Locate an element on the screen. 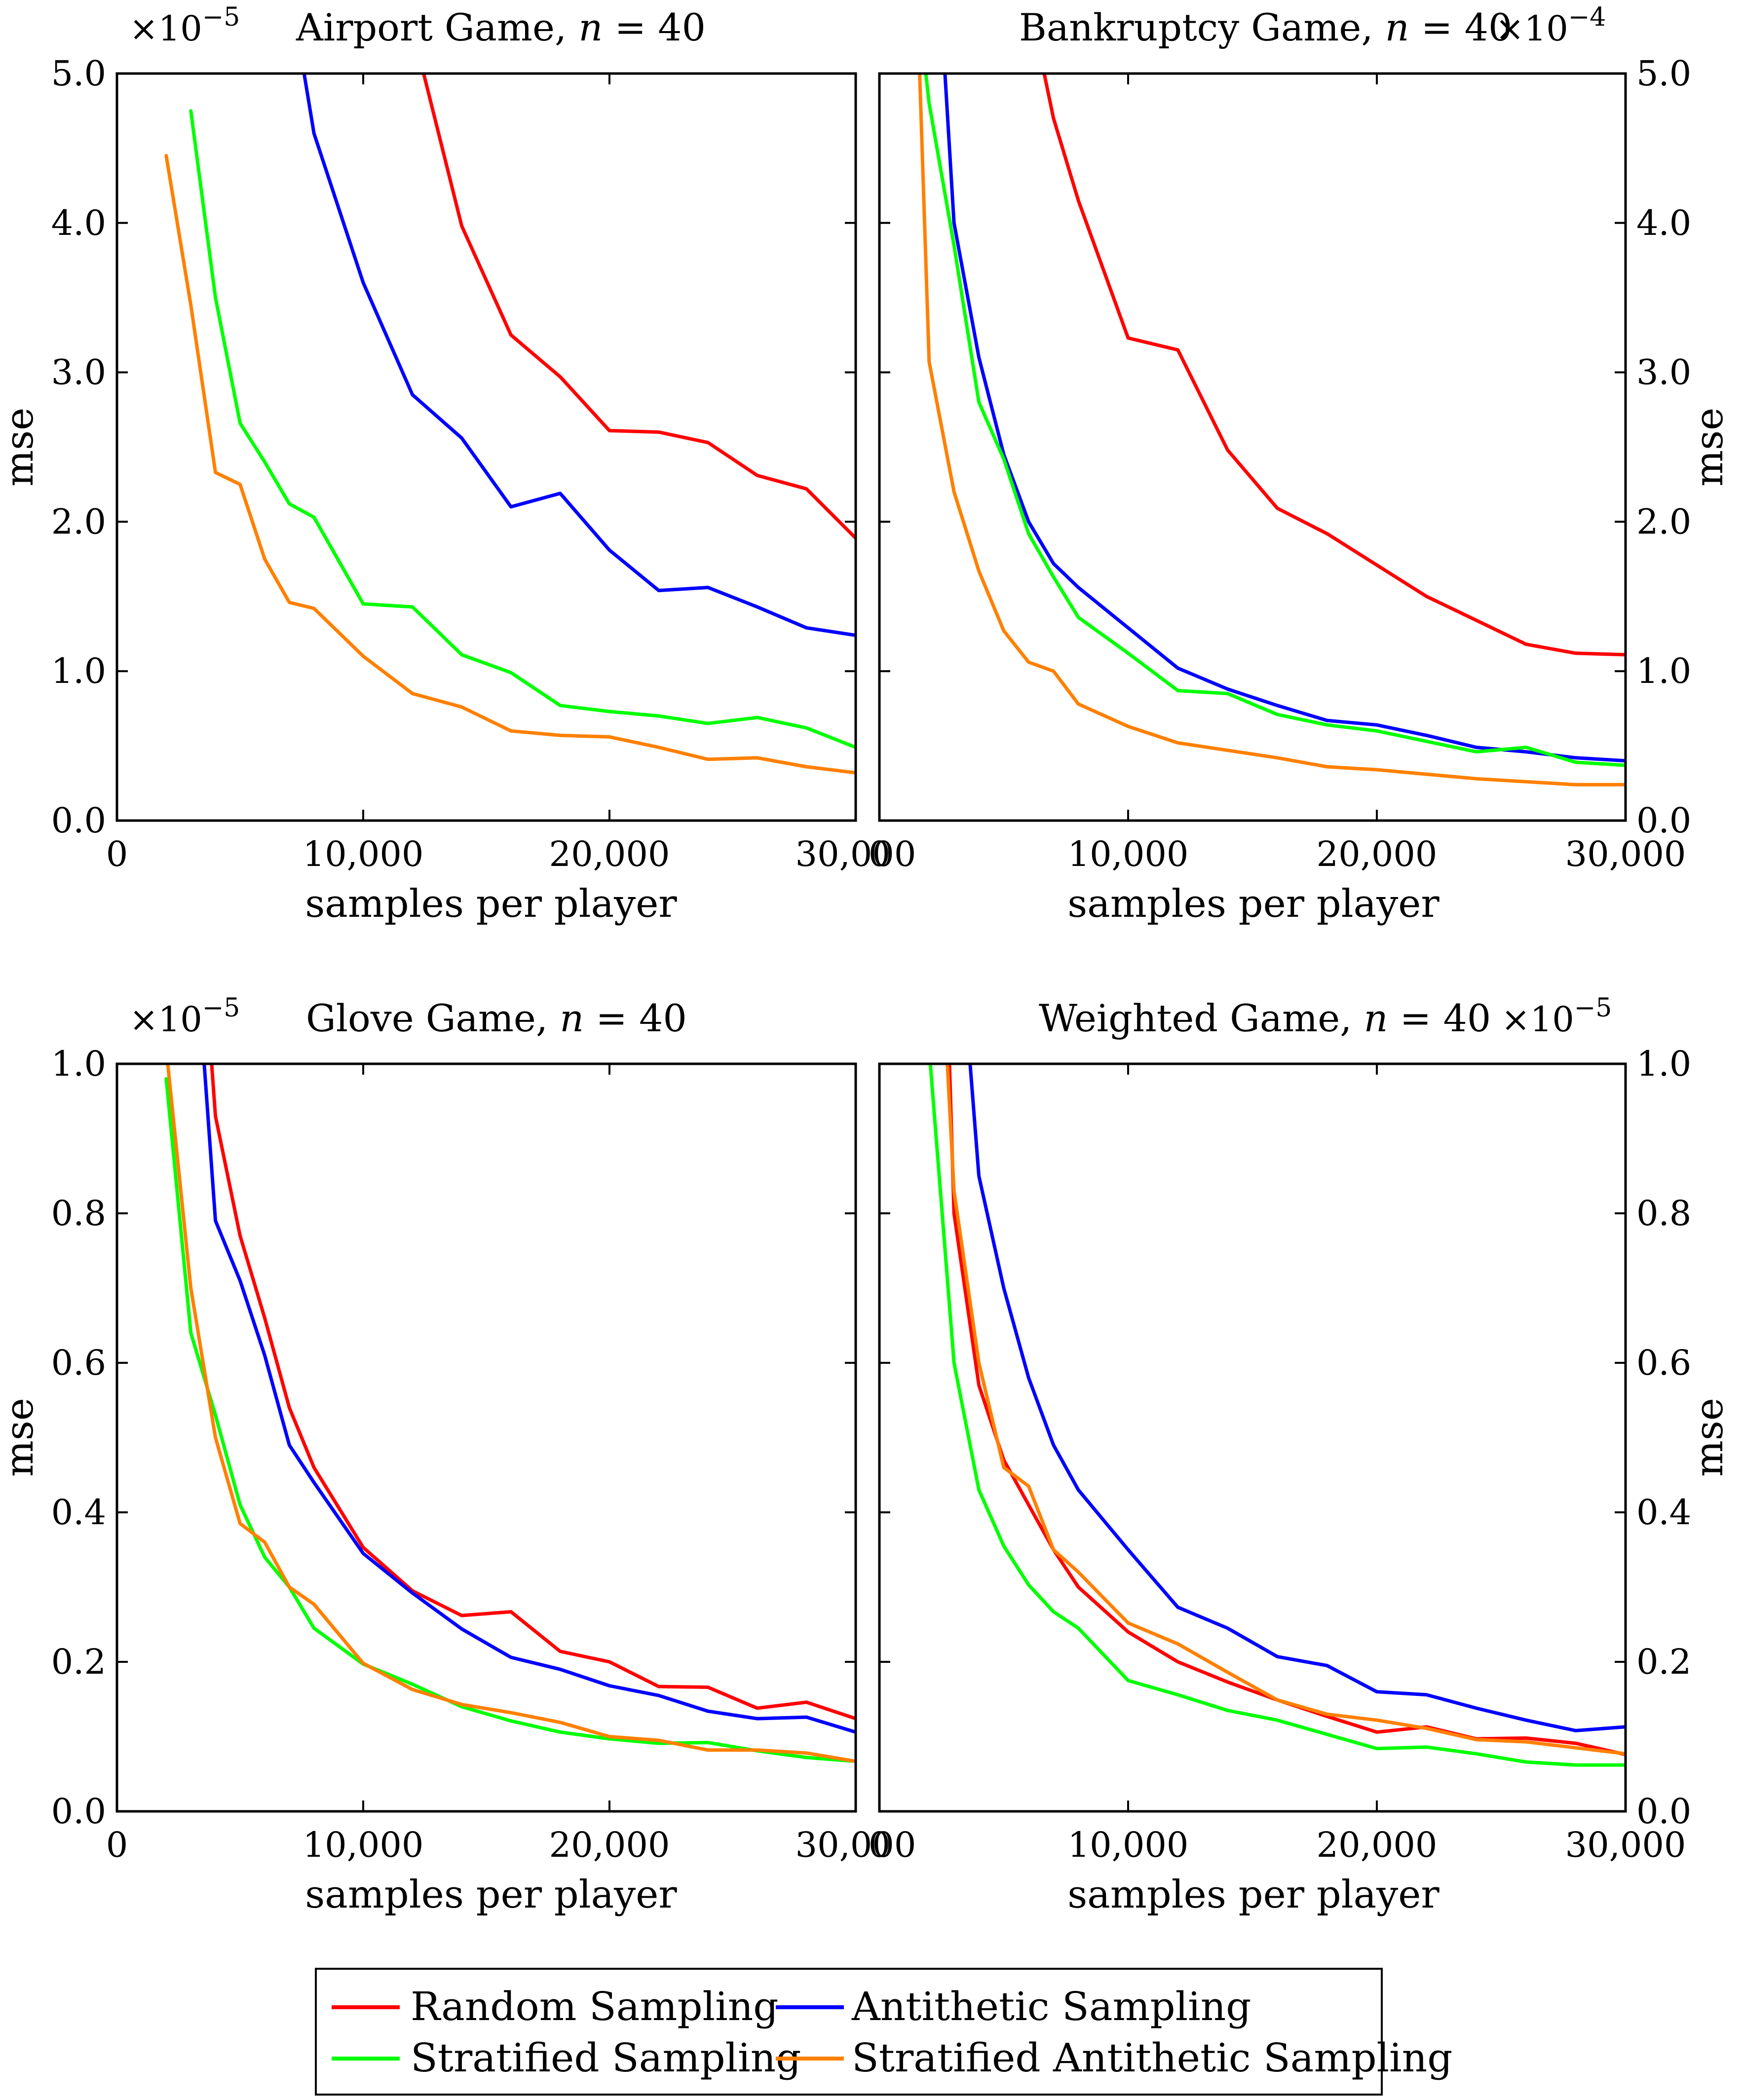 Image resolution: width=1743 pixels, height=2100 pixels. airport-series-stratified-sampling is located at coordinates (522, 429).